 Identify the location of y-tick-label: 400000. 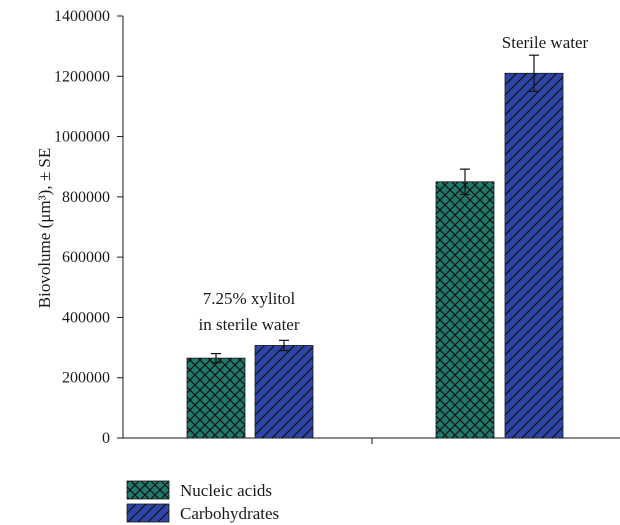
(86, 317).